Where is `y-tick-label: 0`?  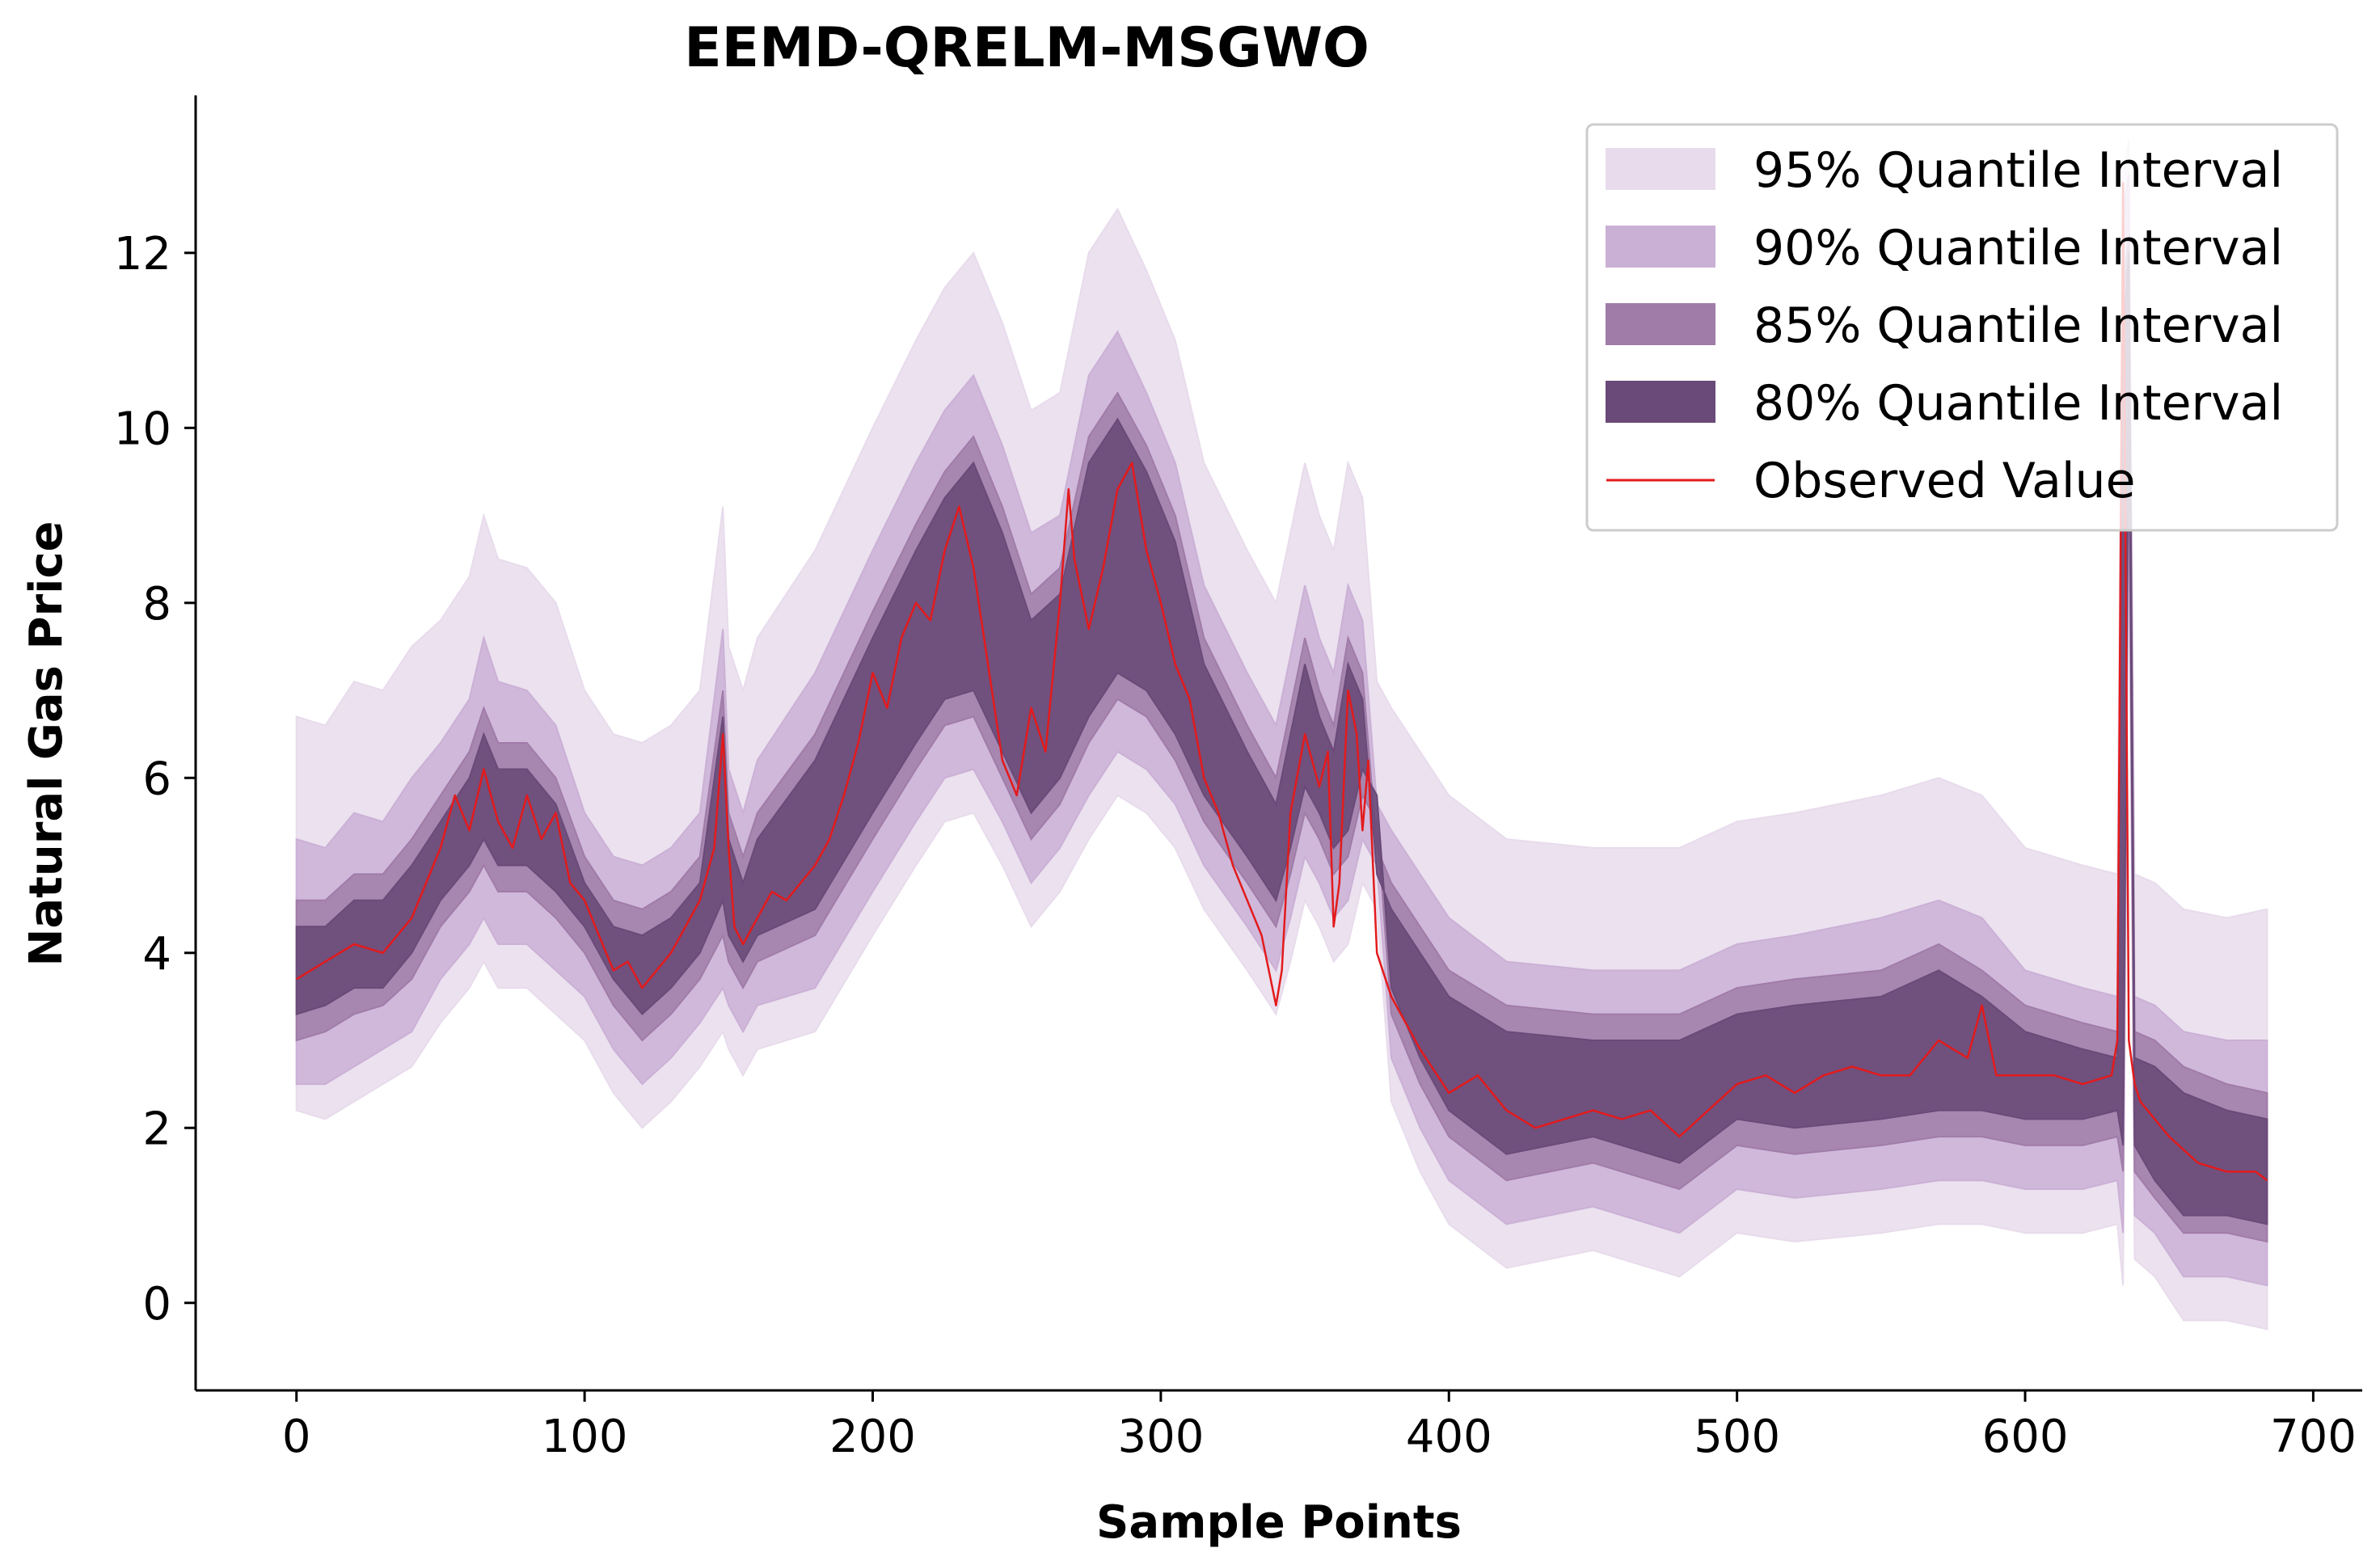
y-tick-label: 0 is located at coordinates (156, 1304).